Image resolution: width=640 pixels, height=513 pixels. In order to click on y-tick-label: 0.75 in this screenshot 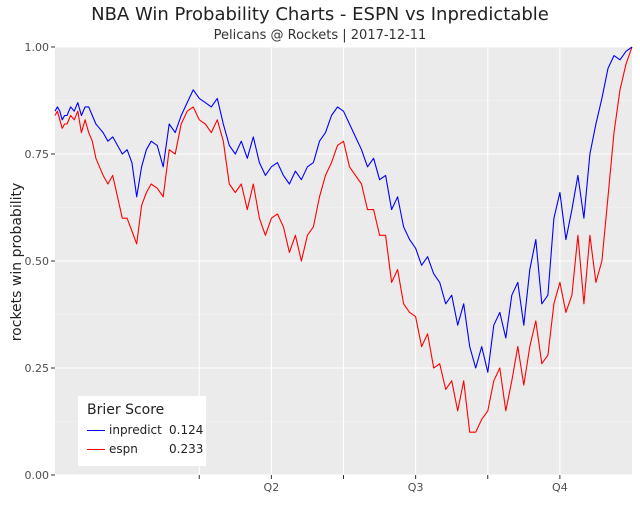, I will do `click(37, 154)`.